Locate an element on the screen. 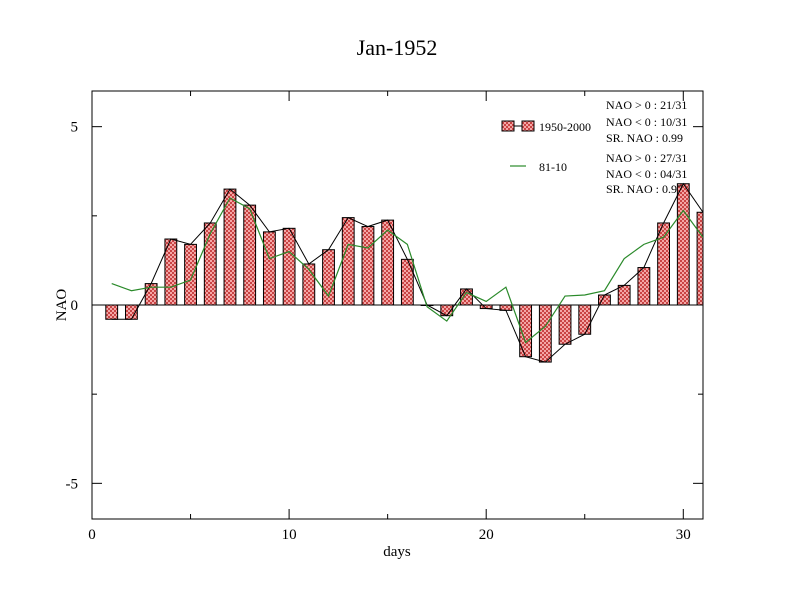 This screenshot has width=792, height=612. legend-swatch-bar-left is located at coordinates (508, 126).